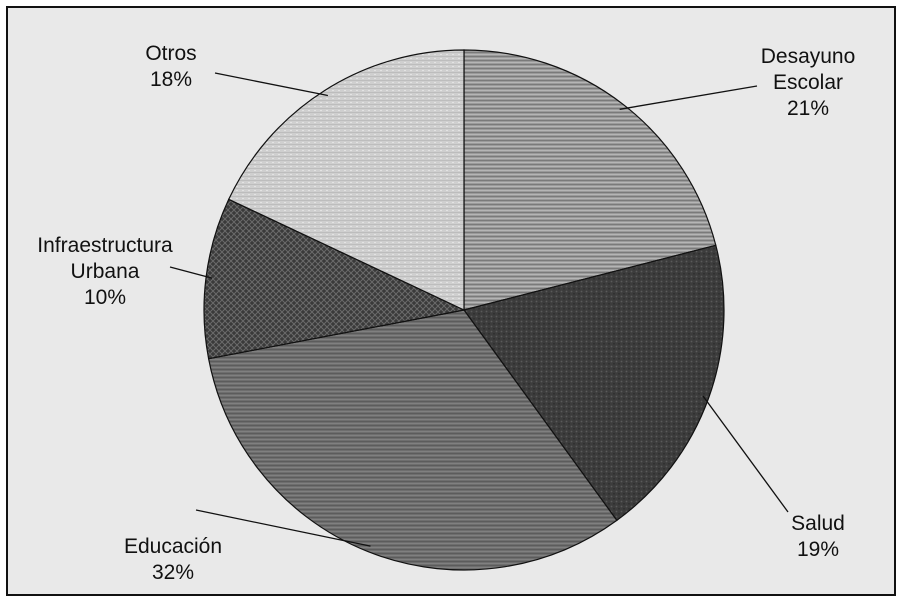 Image resolution: width=908 pixels, height=605 pixels. Describe the element at coordinates (170, 53) in the screenshot. I see `slice-name: Otros` at that location.